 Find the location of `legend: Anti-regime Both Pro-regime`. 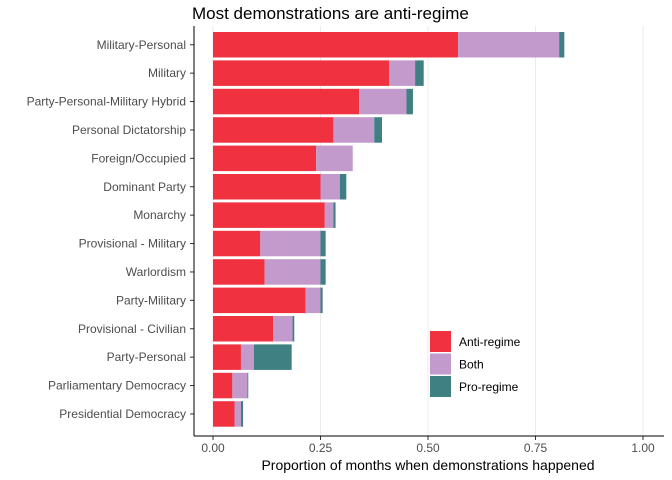

legend: Anti-regime Both Pro-regime is located at coordinates (475, 364).